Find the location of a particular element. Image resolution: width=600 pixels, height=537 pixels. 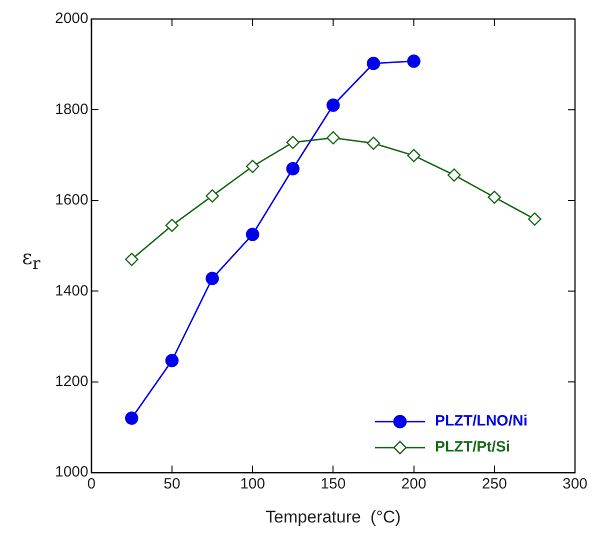

x-tick-label: 300 is located at coordinates (575, 484).